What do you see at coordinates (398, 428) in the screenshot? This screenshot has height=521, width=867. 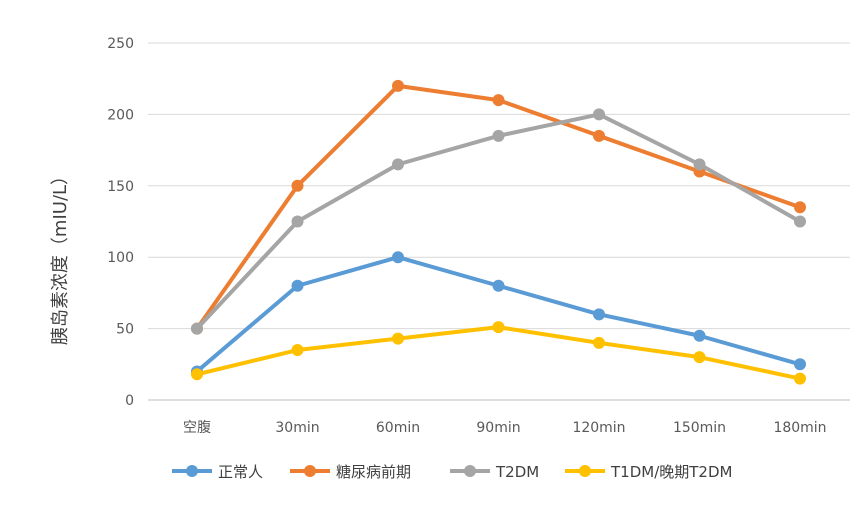 I see `x-tick-label: 60min` at bounding box center [398, 428].